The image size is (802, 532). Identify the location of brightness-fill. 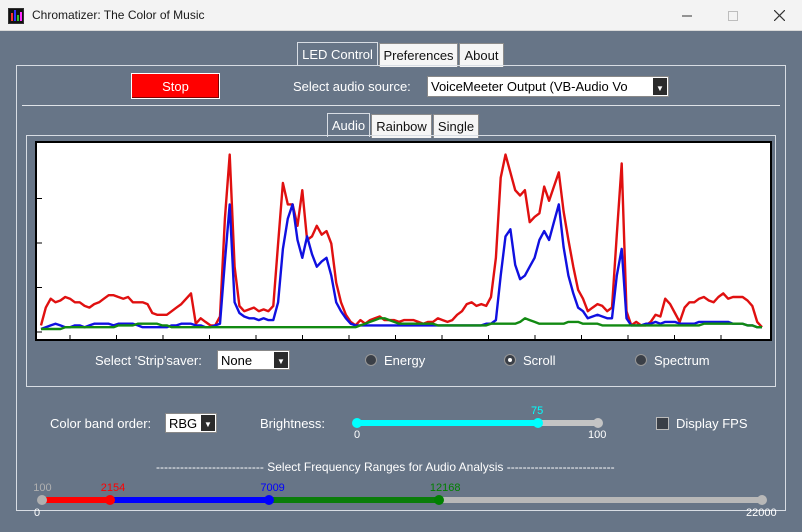
(447, 423).